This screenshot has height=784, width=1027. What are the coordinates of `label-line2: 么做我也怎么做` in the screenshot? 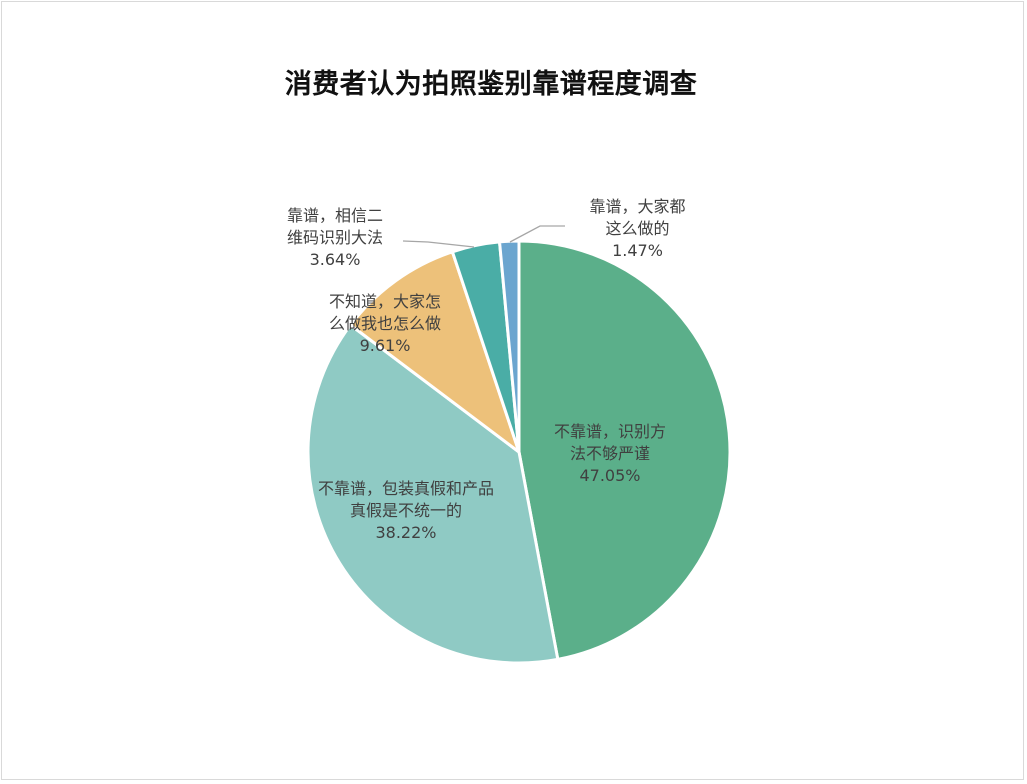 It's located at (384, 323).